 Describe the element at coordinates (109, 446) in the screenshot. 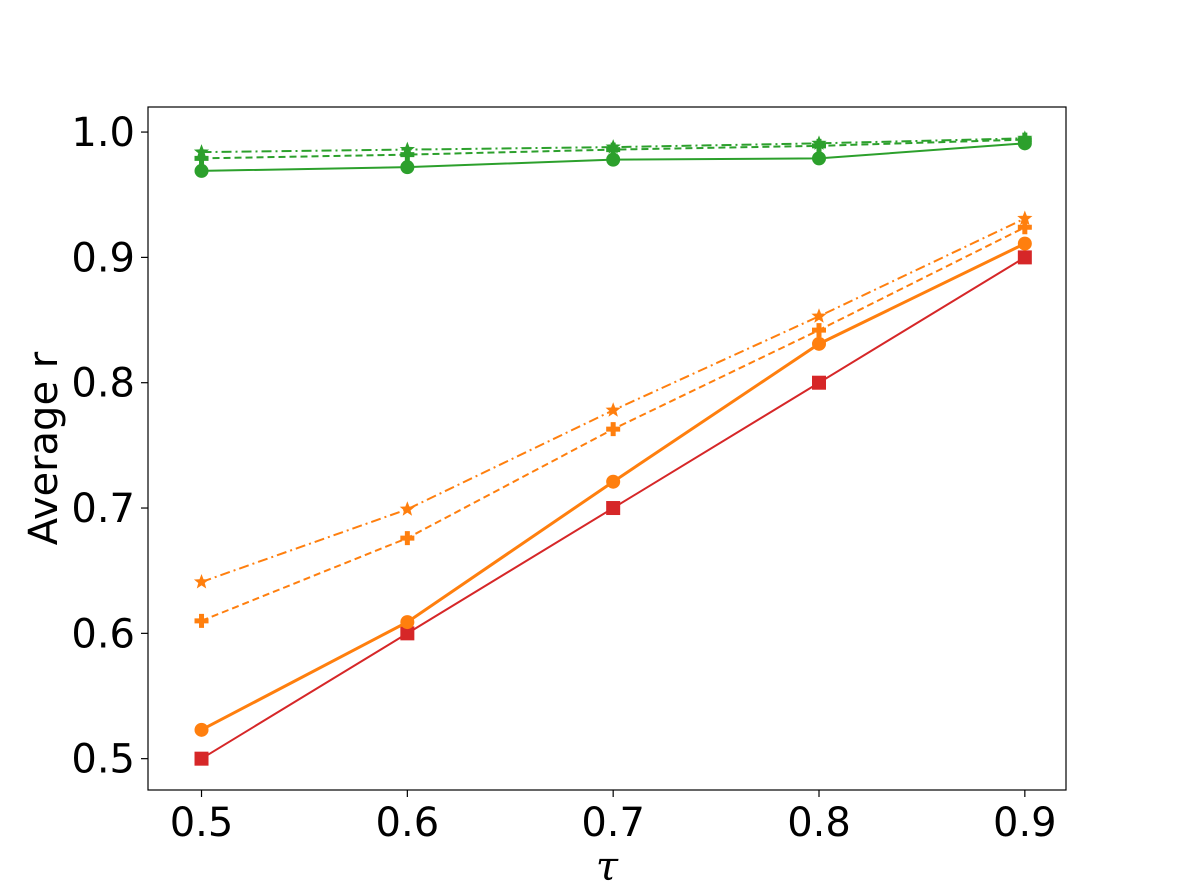

I see `y-axis: 0.5 0.6 0.7 0.8 0.9 1.0` at that location.